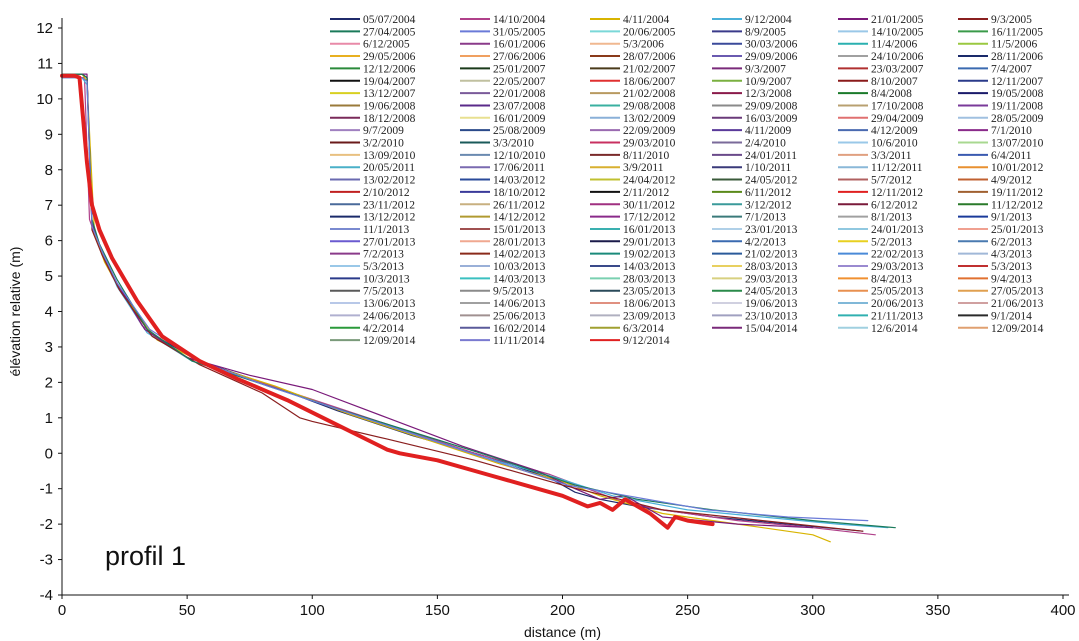 The width and height of the screenshot is (1079, 641). Describe the element at coordinates (519, 57) in the screenshot. I see `legend-label: 27/06/2006` at that location.